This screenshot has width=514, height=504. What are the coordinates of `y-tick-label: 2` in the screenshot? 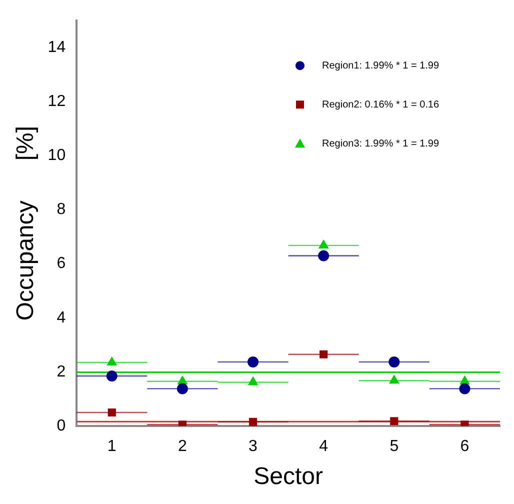 It's located at (61, 371).